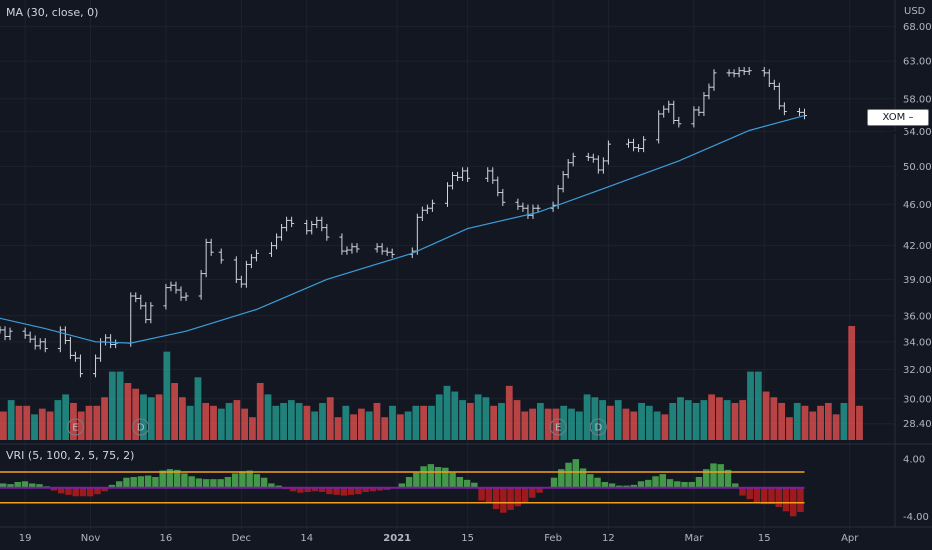 This screenshot has width=932, height=550. Describe the element at coordinates (917, 280) in the screenshot. I see `price-axis-label: 39.00` at that location.